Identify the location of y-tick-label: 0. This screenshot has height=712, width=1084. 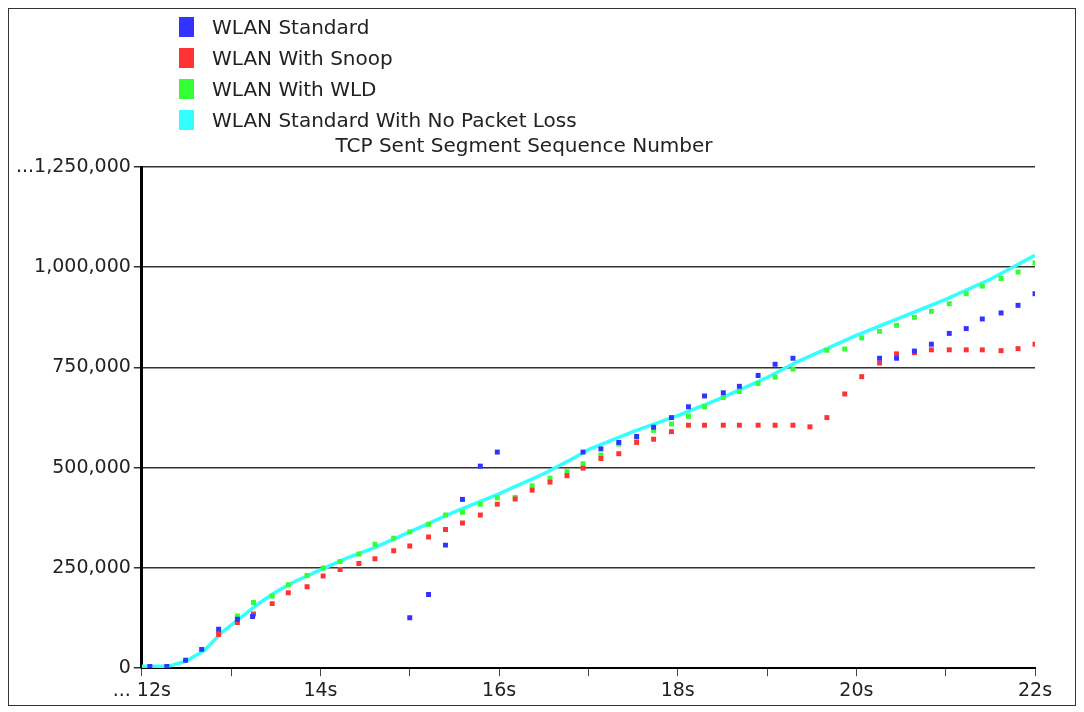
(124, 666).